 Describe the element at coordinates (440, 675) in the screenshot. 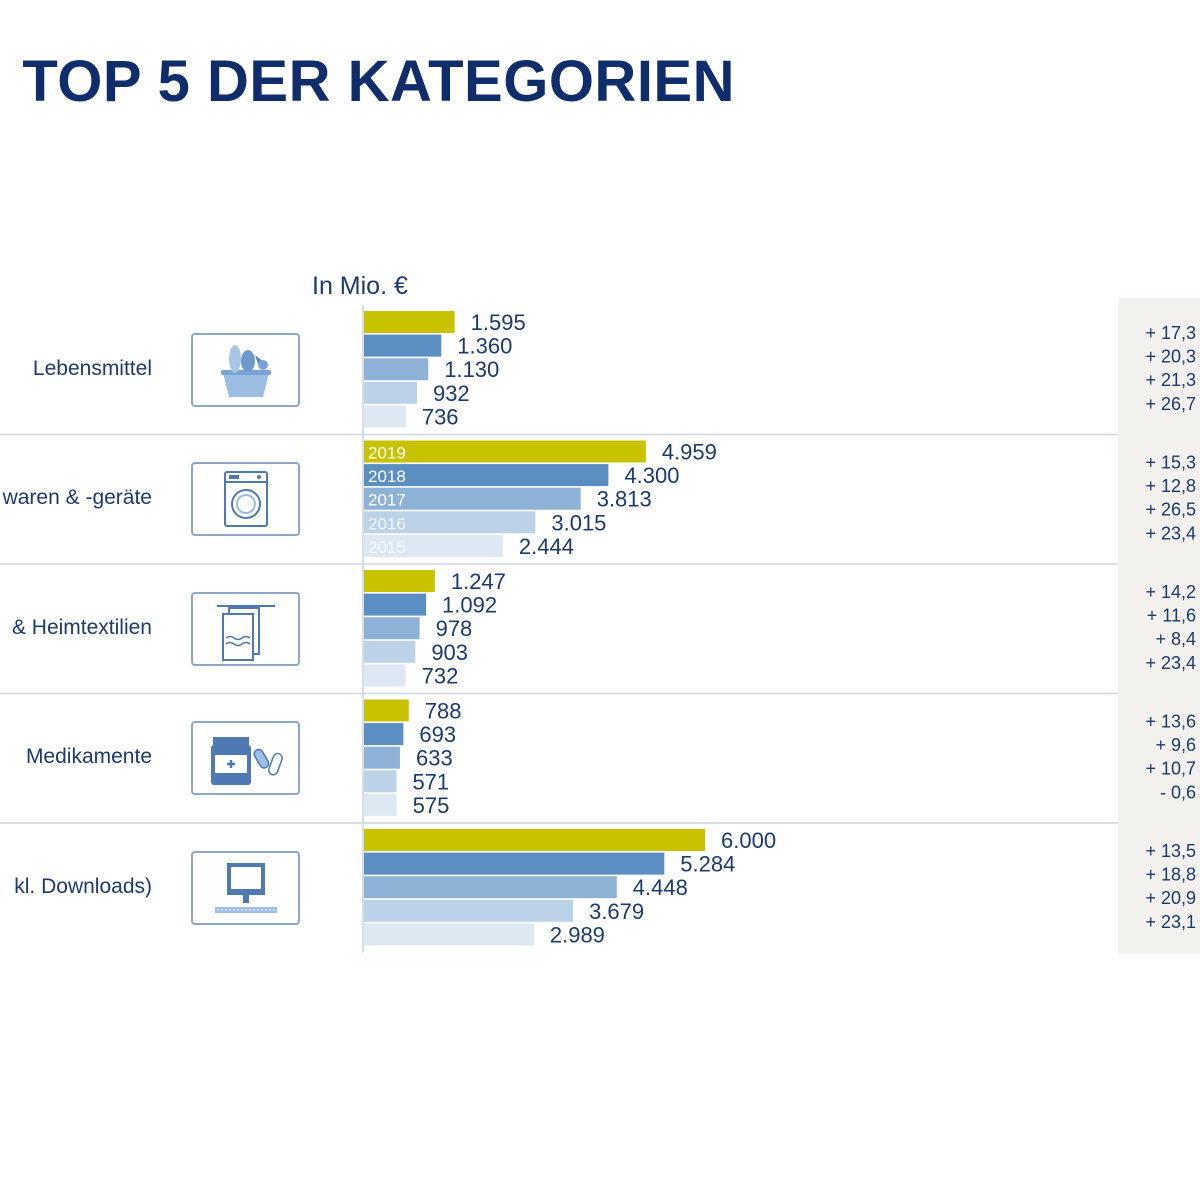

I see `bar-value-label: 732` at that location.